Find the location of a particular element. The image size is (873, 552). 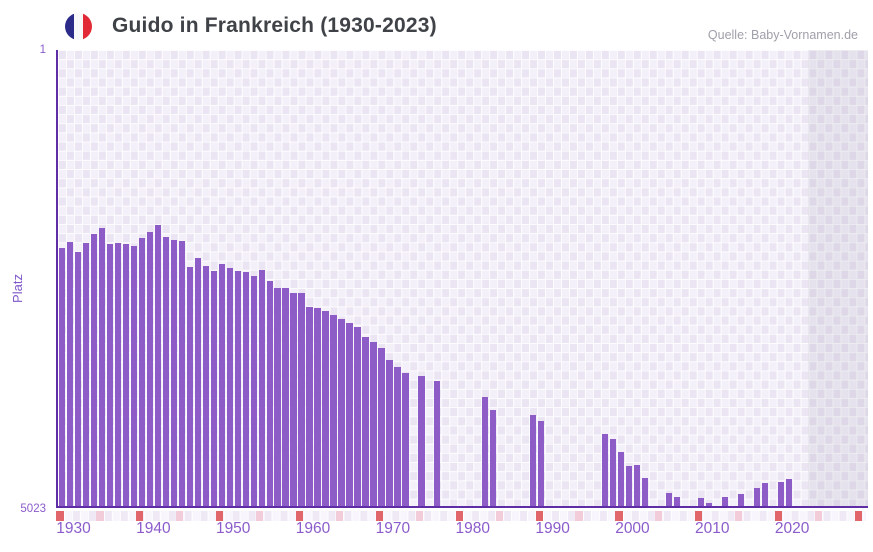

bar-1956 is located at coordinates (269, 393).